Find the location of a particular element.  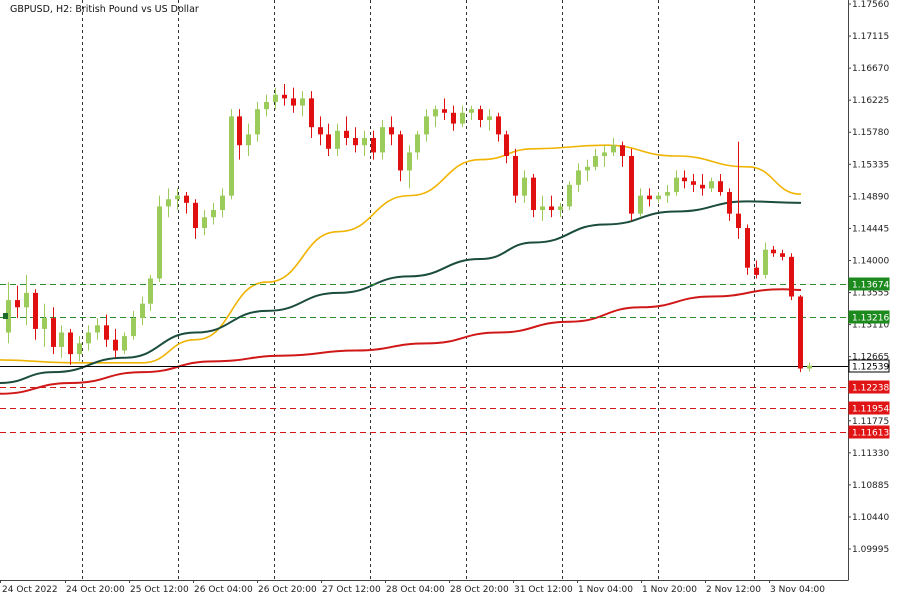

y-tick-label: 1.13555 is located at coordinates (870, 294).